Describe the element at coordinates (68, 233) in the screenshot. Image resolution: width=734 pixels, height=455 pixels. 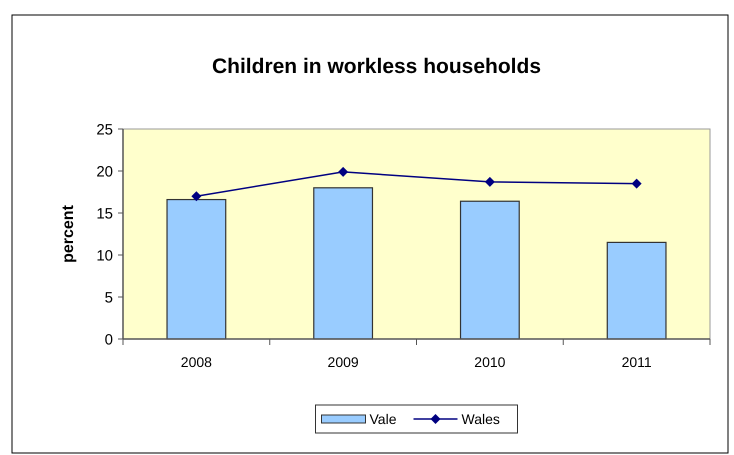
I see `y-axis-title: percent` at that location.